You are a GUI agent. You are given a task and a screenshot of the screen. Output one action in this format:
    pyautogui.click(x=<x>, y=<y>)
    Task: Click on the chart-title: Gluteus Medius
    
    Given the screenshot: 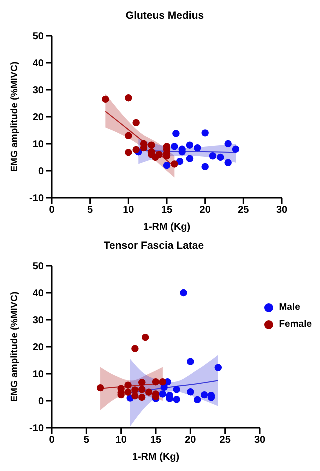 What is the action you would take?
    pyautogui.click(x=165, y=16)
    